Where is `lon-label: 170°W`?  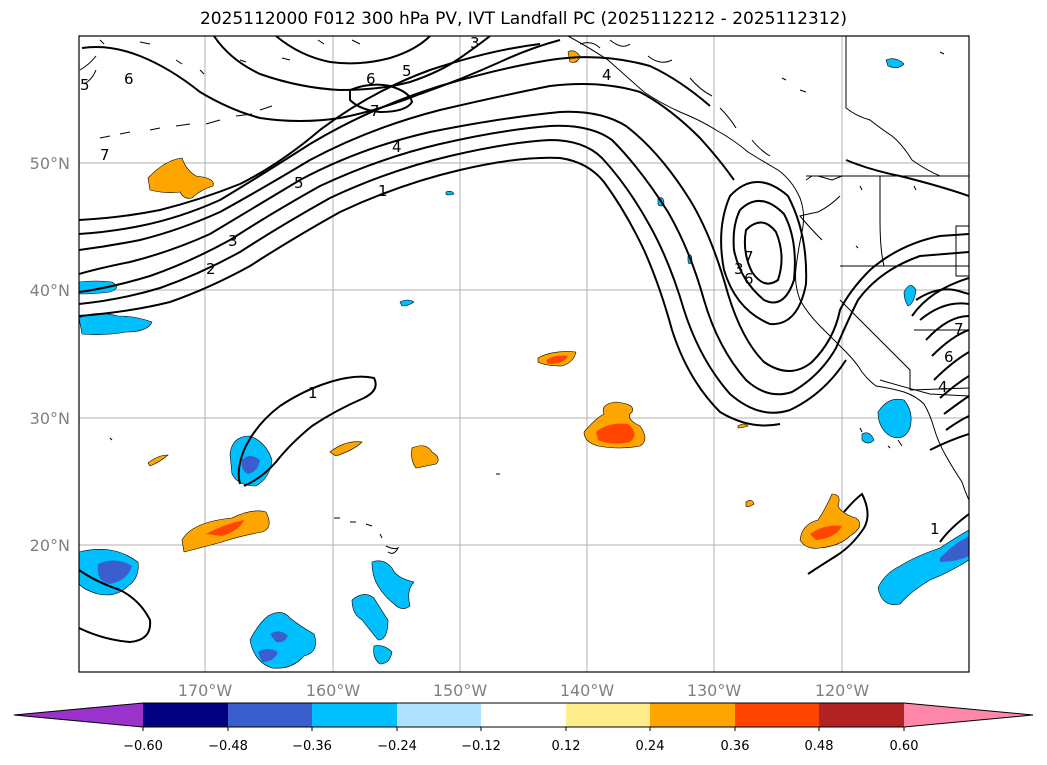 lon-label: 170°W is located at coordinates (205, 690).